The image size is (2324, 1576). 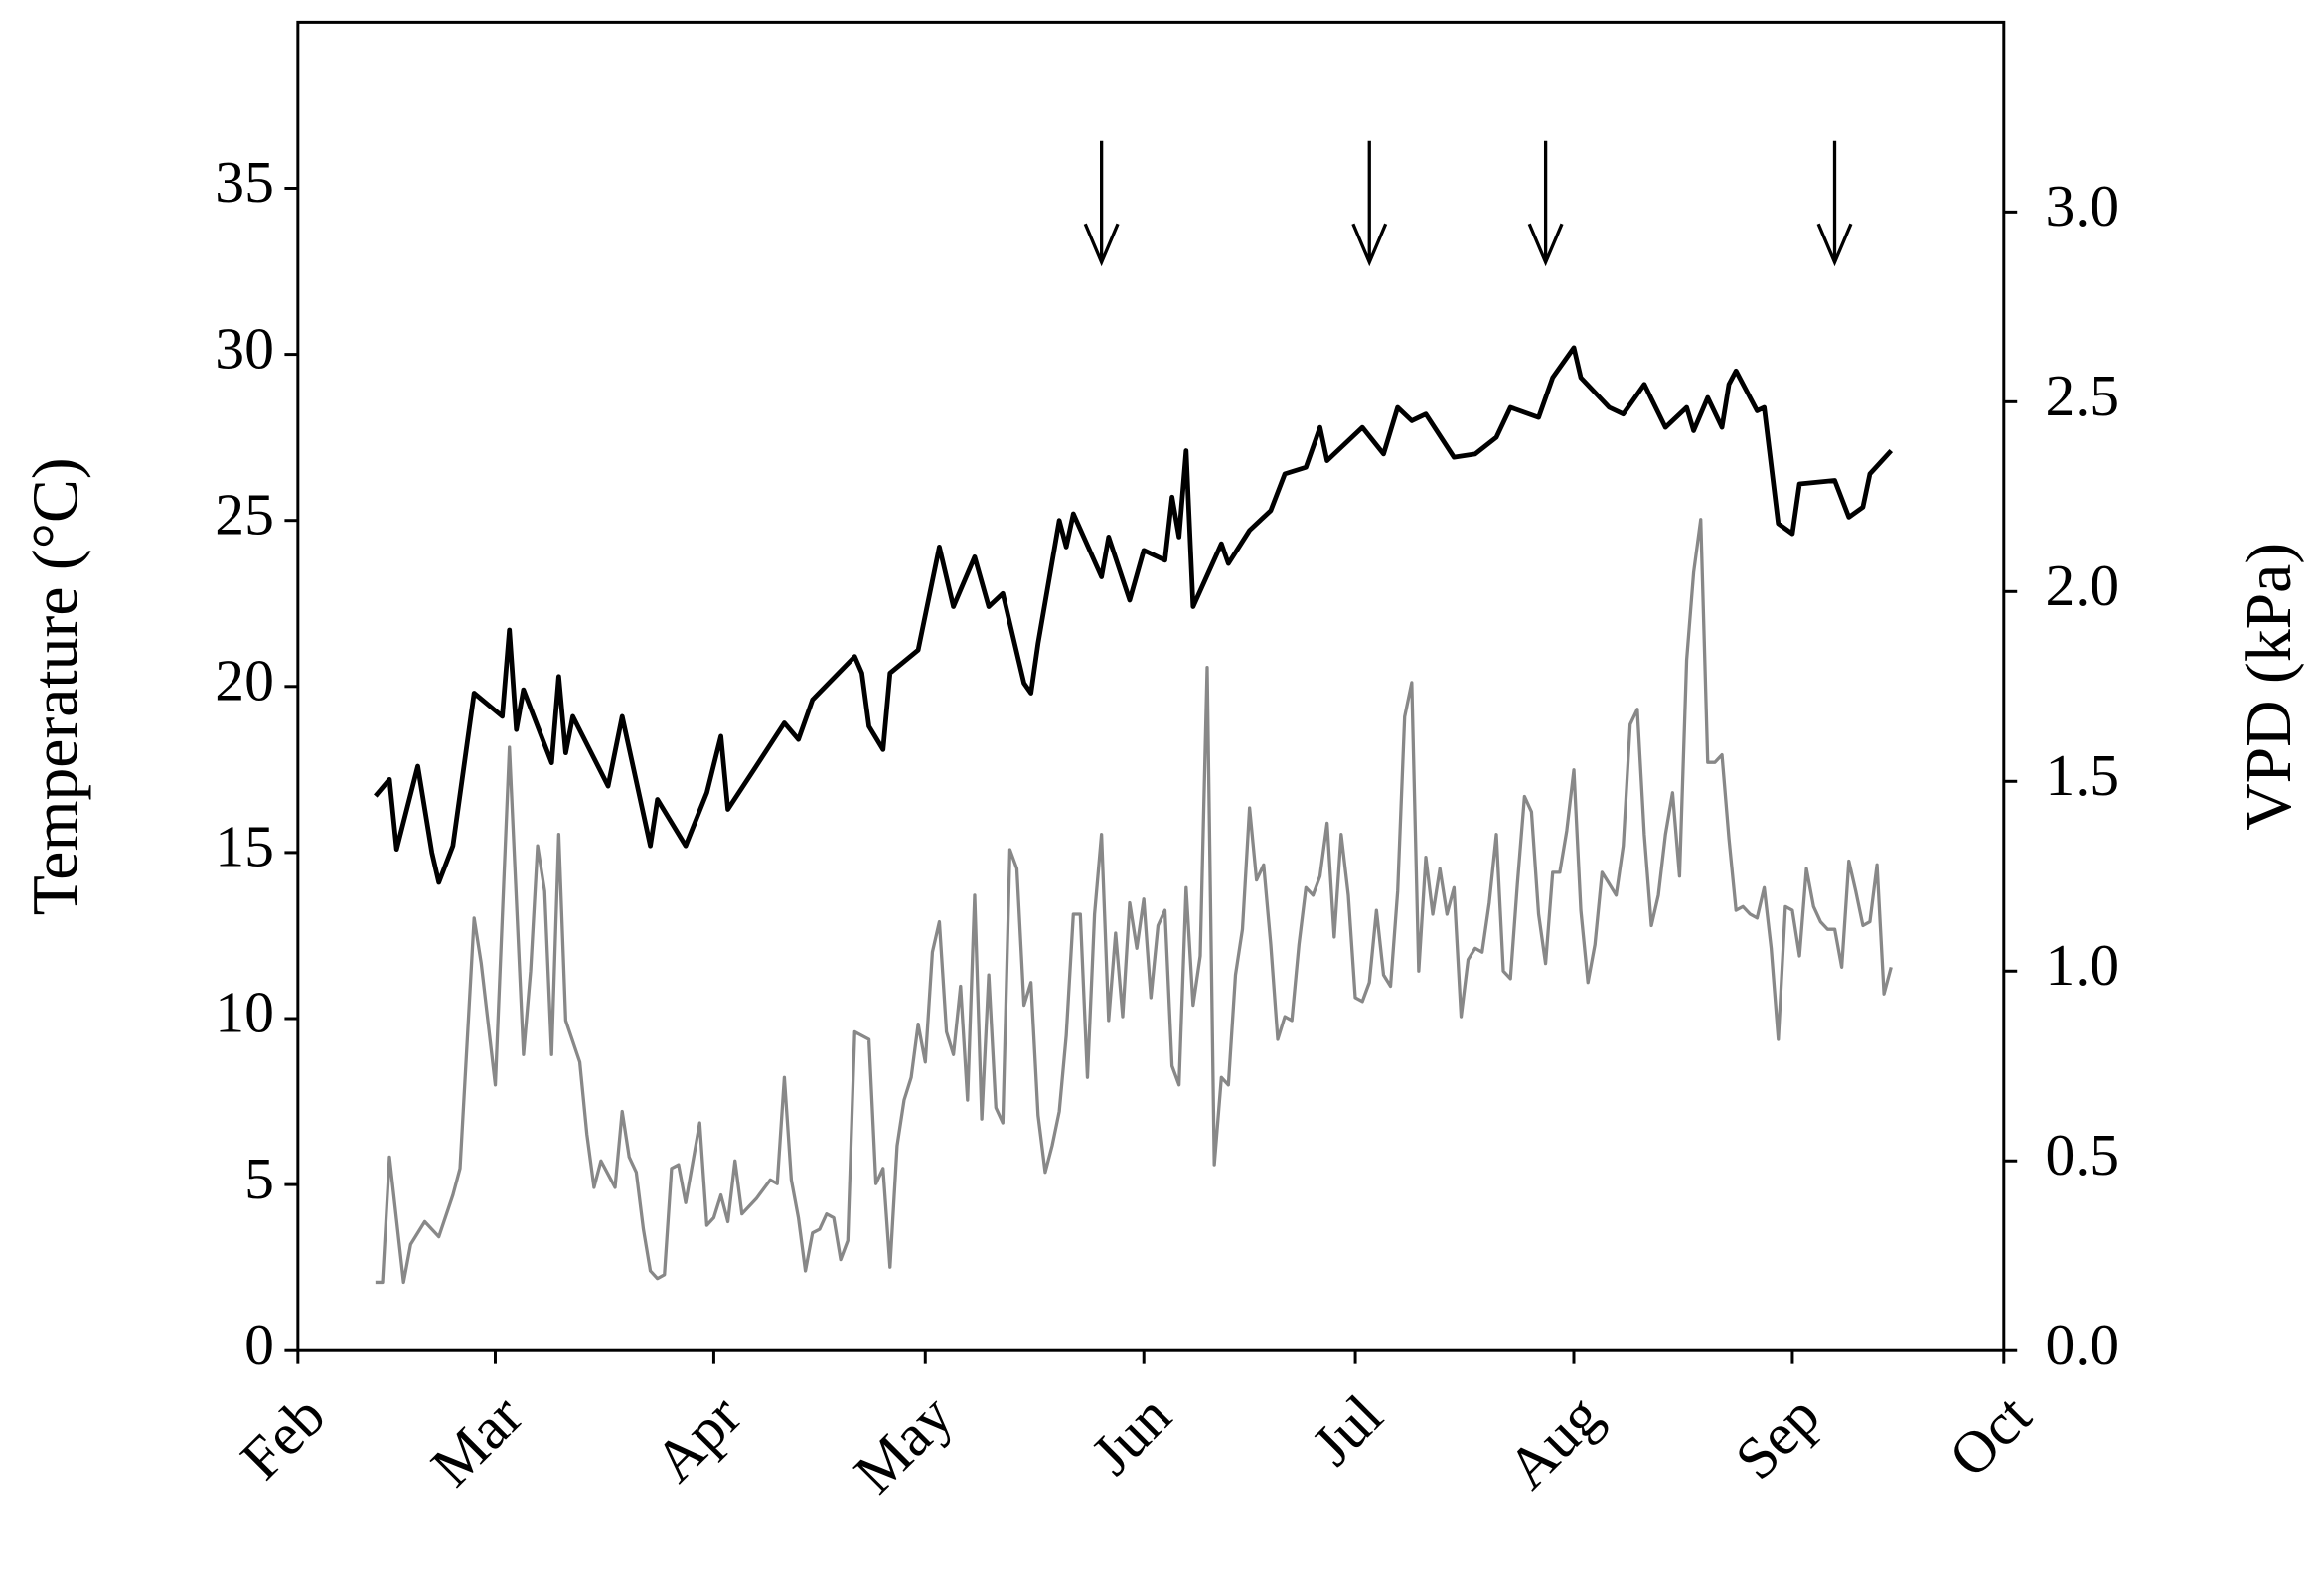 I want to click on y-tick-label: 25, so click(x=244, y=514).